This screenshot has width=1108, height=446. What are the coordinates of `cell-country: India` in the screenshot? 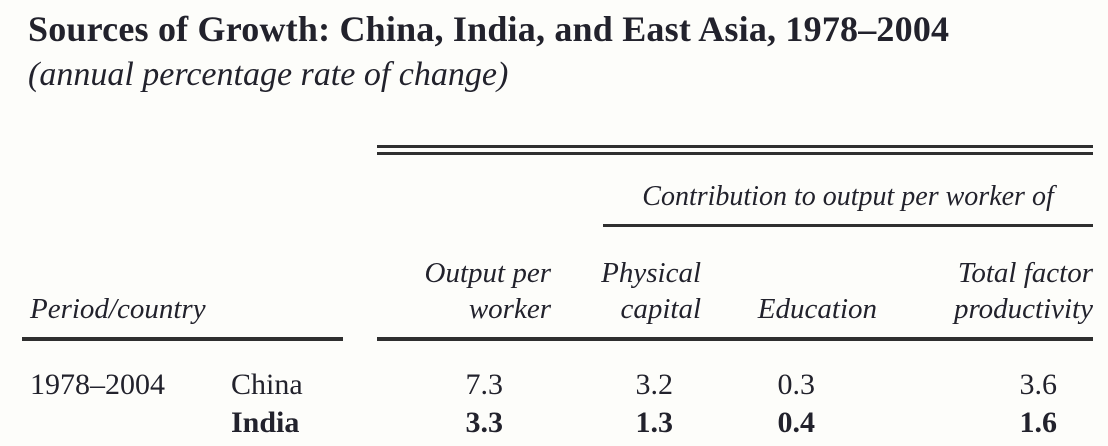 It's located at (265, 422).